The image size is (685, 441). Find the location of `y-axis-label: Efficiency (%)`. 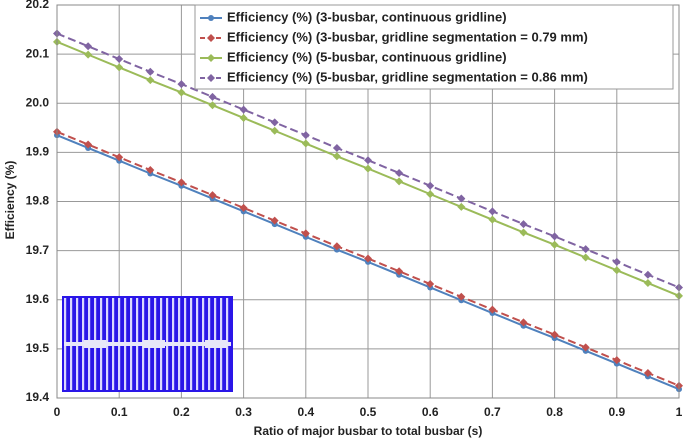

y-axis-label: Efficiency (%) is located at coordinates (10, 200).